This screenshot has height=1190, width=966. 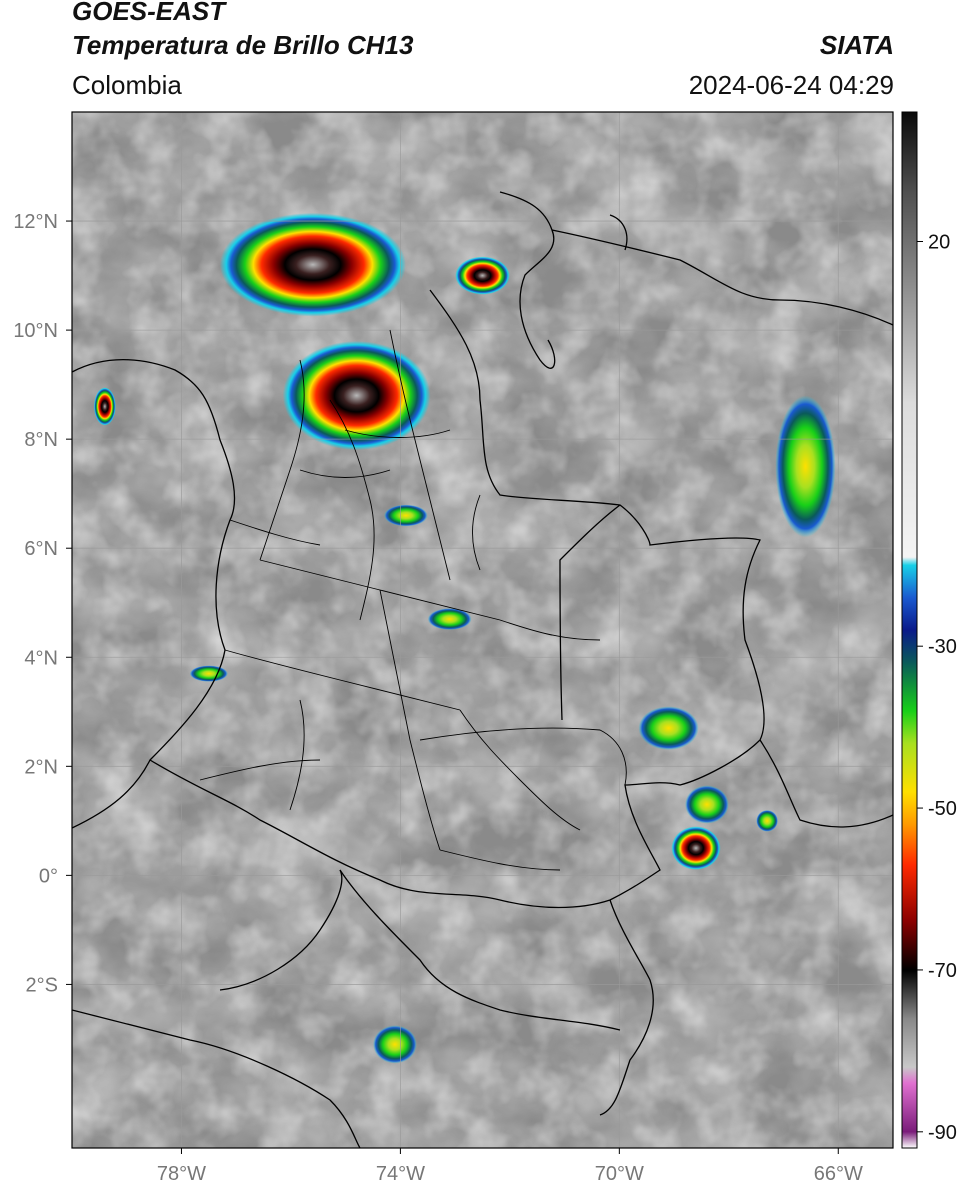 I want to click on lon-tick-label: 74°W, so click(x=400, y=1174).